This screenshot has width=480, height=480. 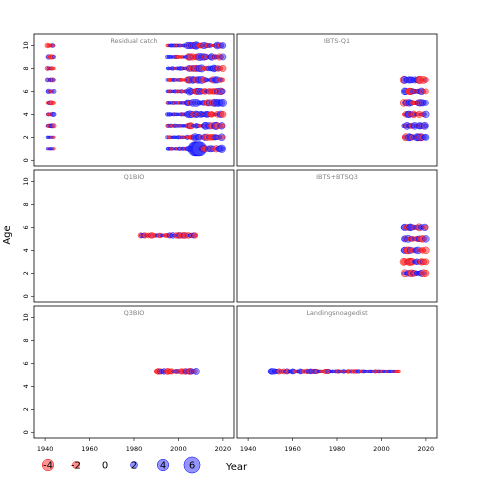 What do you see at coordinates (337, 177) in the screenshot?
I see `panel-title: IBTS+BTSQ3` at bounding box center [337, 177].